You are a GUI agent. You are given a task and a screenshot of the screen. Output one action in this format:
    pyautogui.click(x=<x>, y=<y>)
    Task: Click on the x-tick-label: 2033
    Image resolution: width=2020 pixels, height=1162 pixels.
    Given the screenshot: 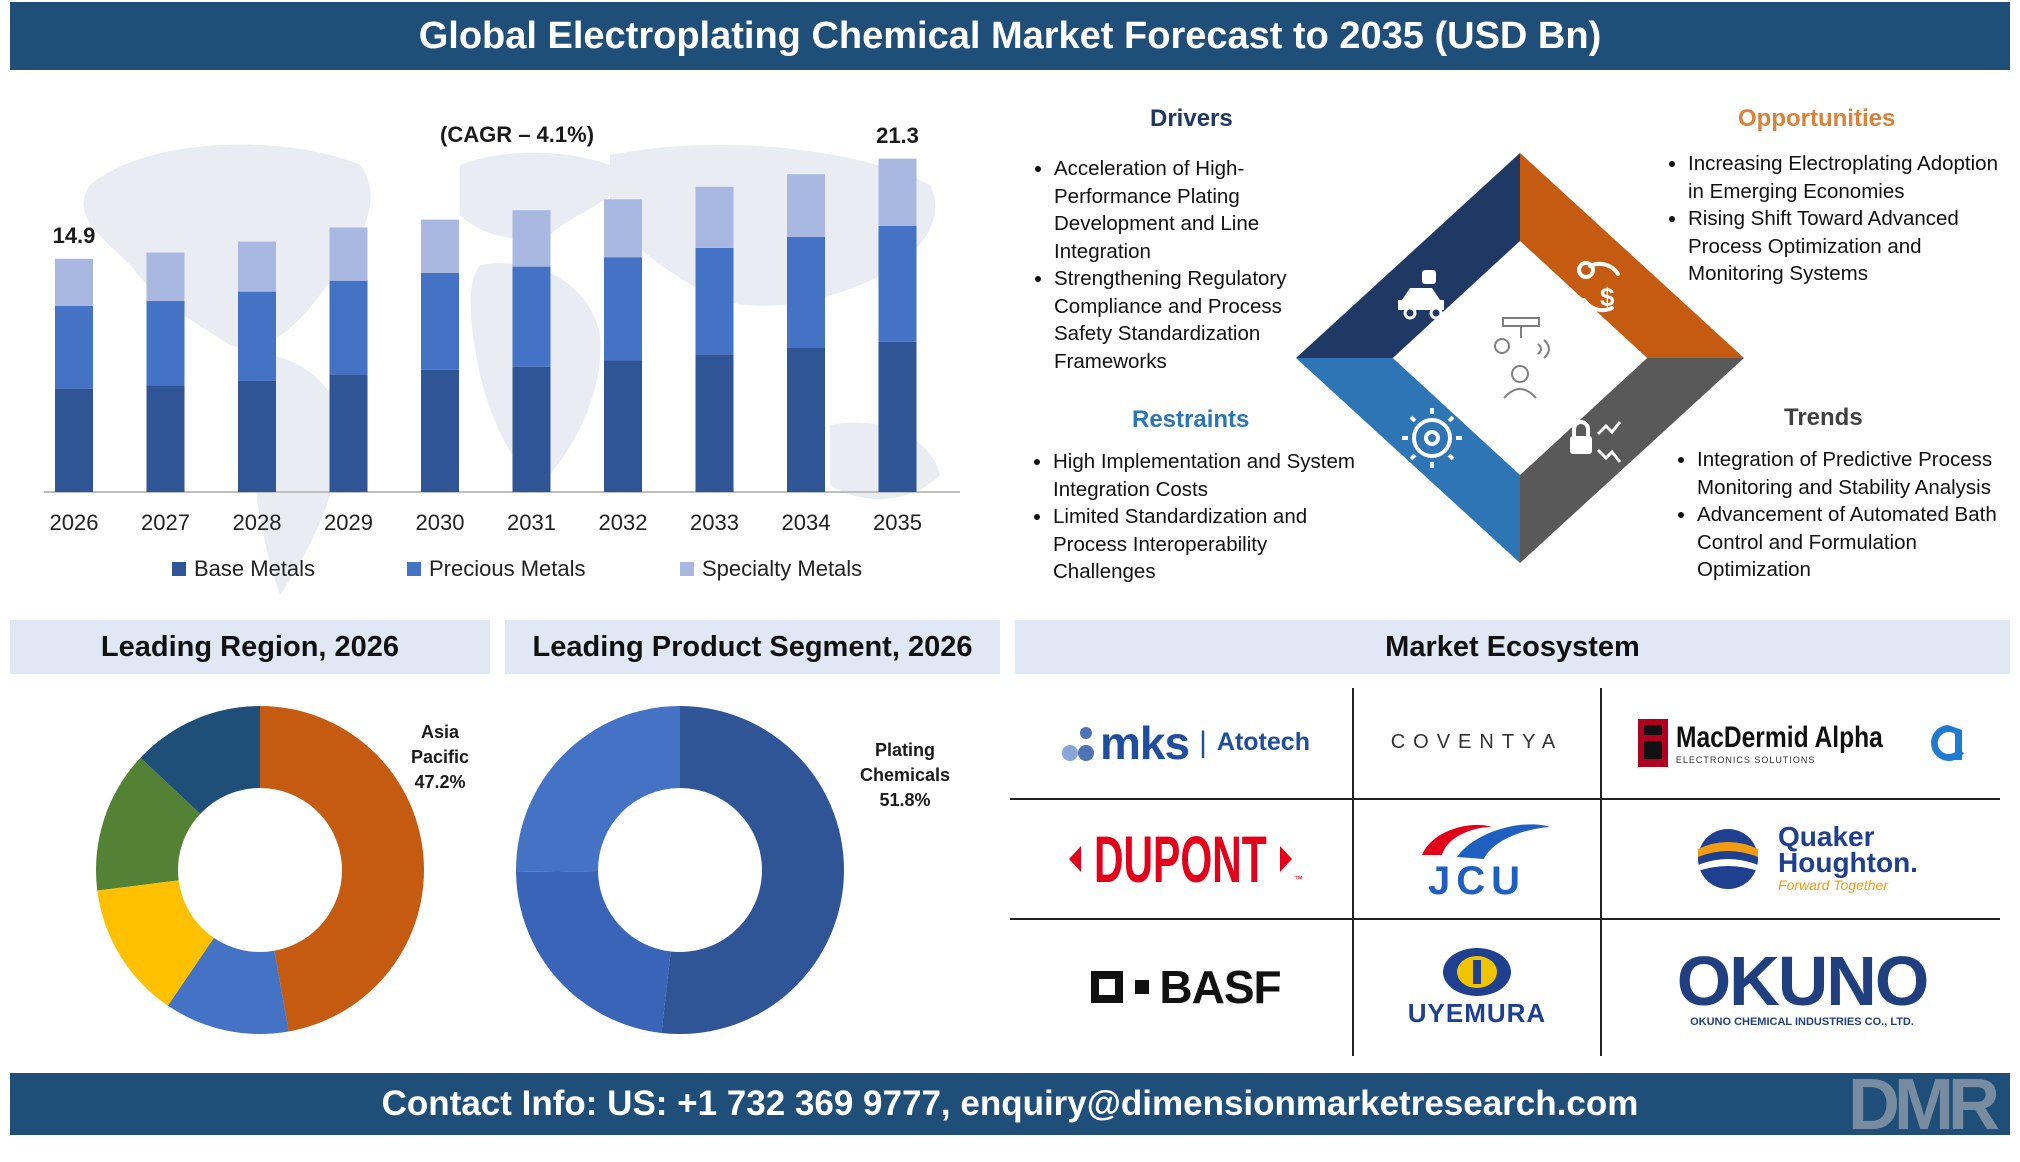 What is the action you would take?
    pyautogui.click(x=714, y=522)
    